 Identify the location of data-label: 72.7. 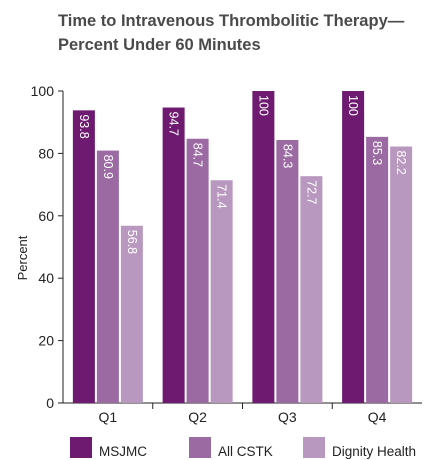
(311, 192).